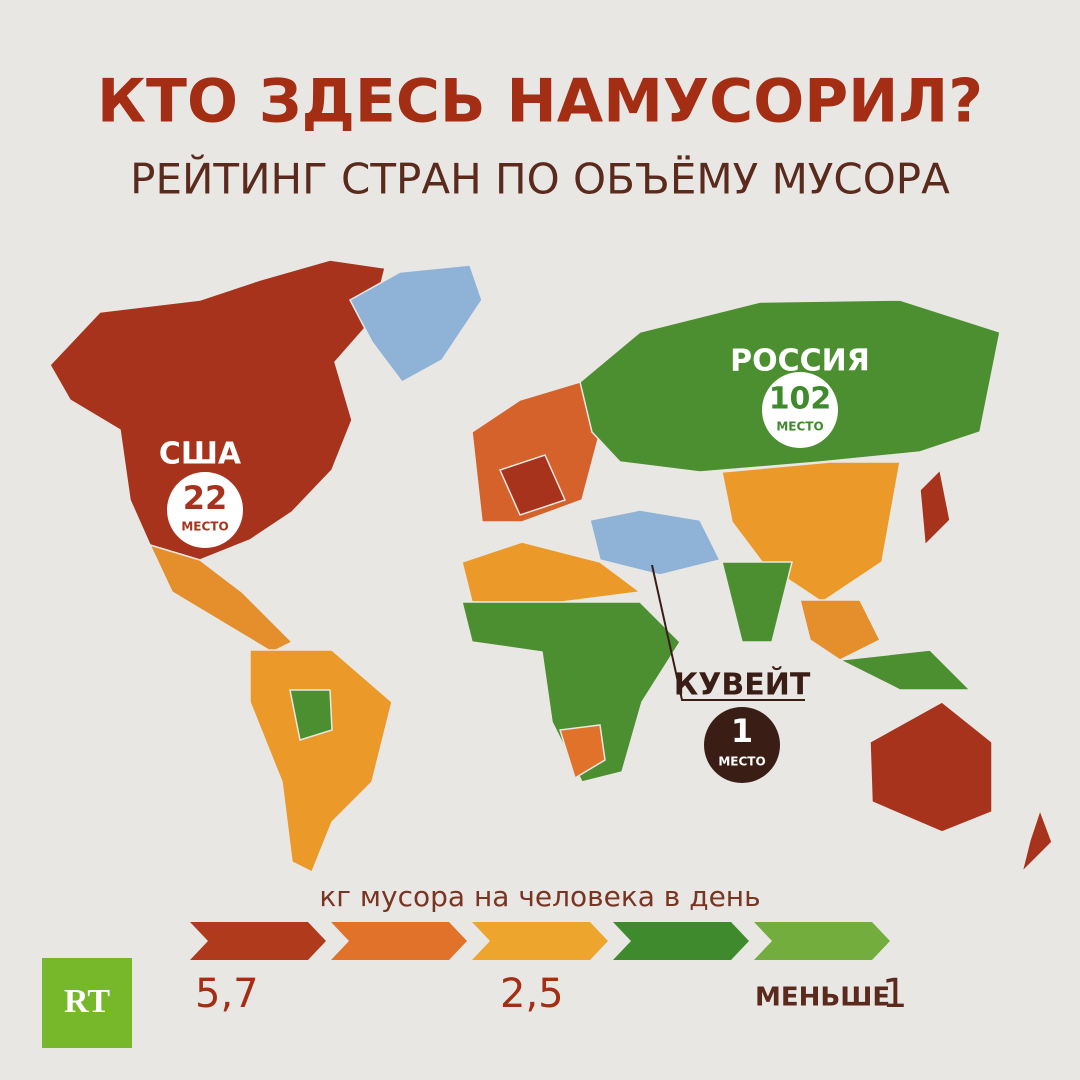 The image size is (1080, 1080). What do you see at coordinates (742, 685) in the screenshot?
I see `country-label: КУВЕЙТ` at bounding box center [742, 685].